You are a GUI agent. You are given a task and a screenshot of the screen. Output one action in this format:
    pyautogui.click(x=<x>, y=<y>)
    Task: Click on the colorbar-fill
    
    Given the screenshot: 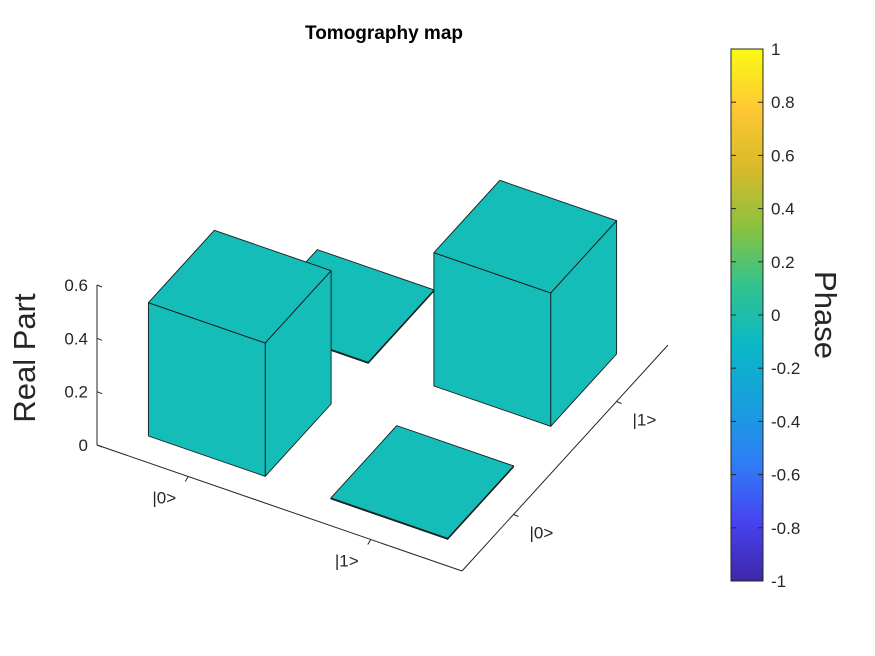 What is the action you would take?
    pyautogui.click(x=747, y=315)
    